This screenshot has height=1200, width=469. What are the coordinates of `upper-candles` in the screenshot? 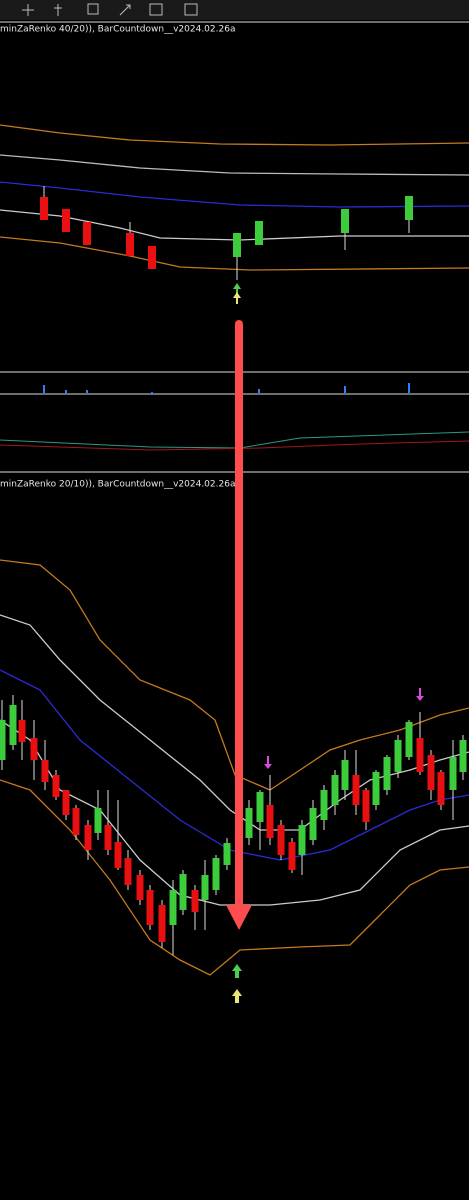 It's located at (226, 233).